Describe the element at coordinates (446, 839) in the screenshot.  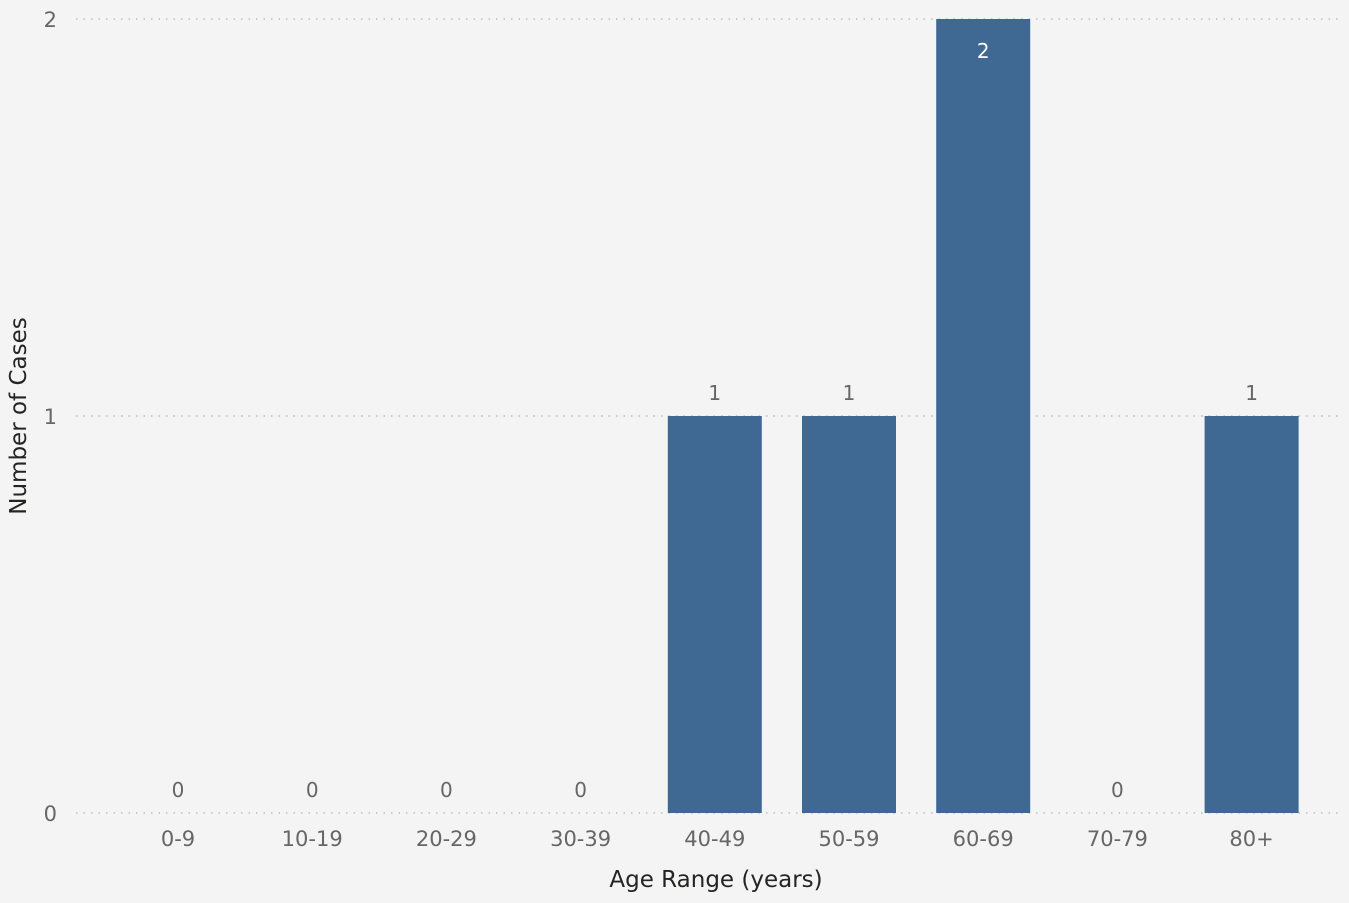
I see `x-tick-label: 20-29` at that location.